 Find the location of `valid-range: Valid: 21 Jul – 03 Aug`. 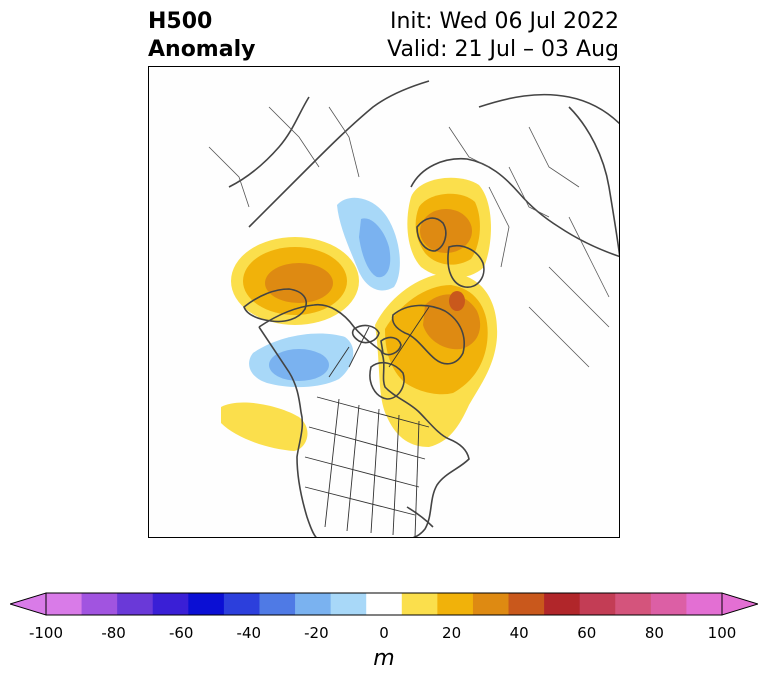

valid-range: Valid: 21 Jul – 03 Aug is located at coordinates (503, 49).